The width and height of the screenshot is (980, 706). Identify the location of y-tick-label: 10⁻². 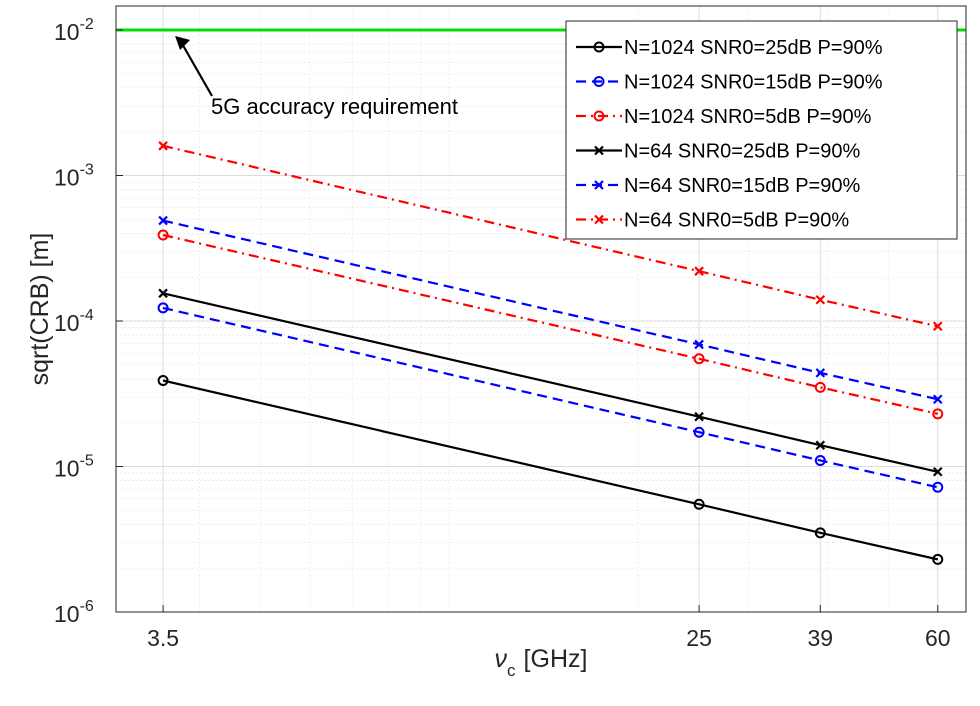
(74, 30).